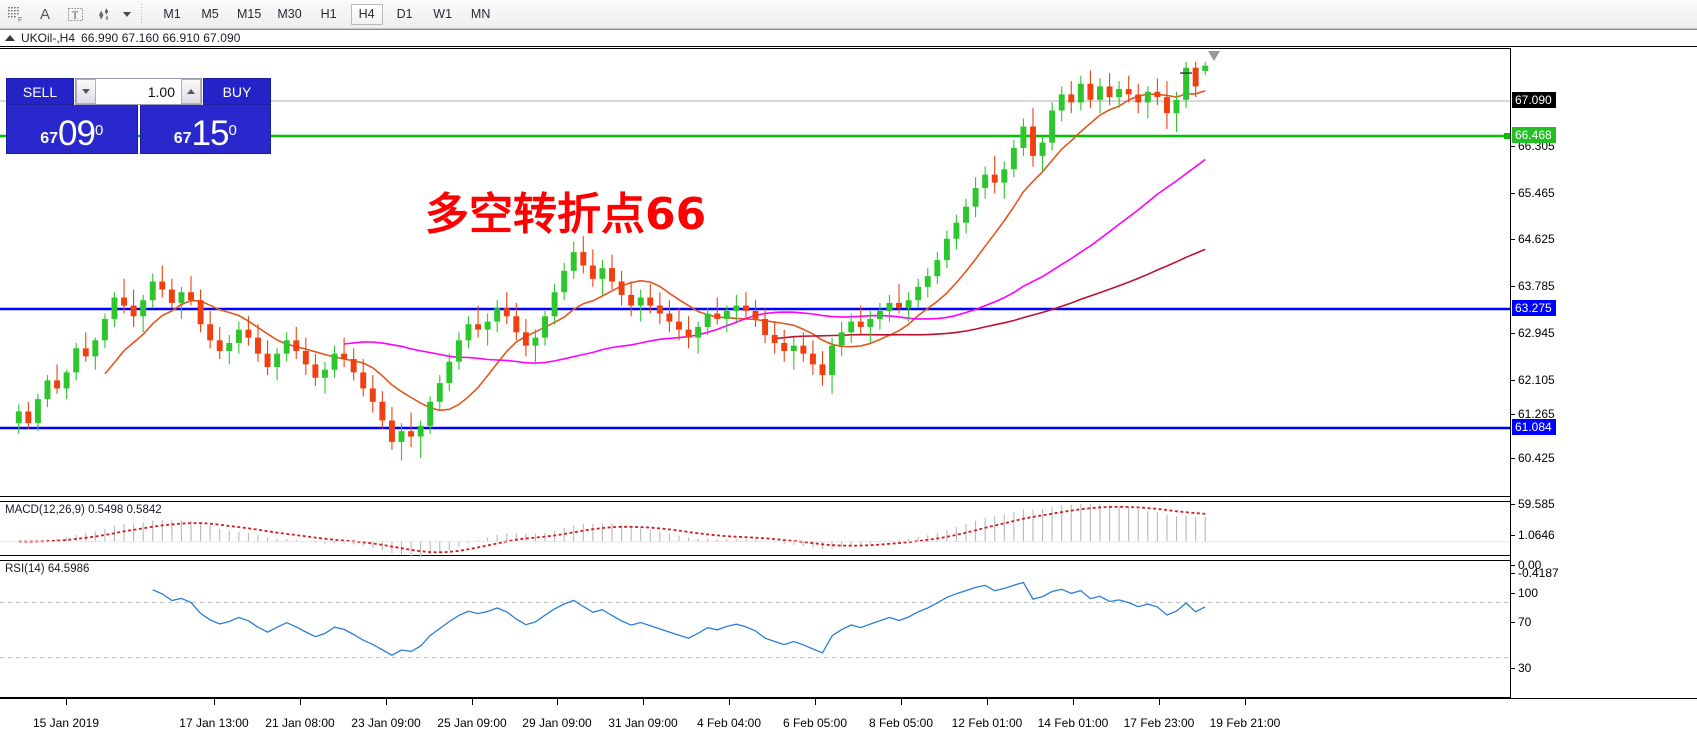 This screenshot has width=1697, height=754. Describe the element at coordinates (182, 138) in the screenshot. I see `buy-price-integer: 67` at that location.